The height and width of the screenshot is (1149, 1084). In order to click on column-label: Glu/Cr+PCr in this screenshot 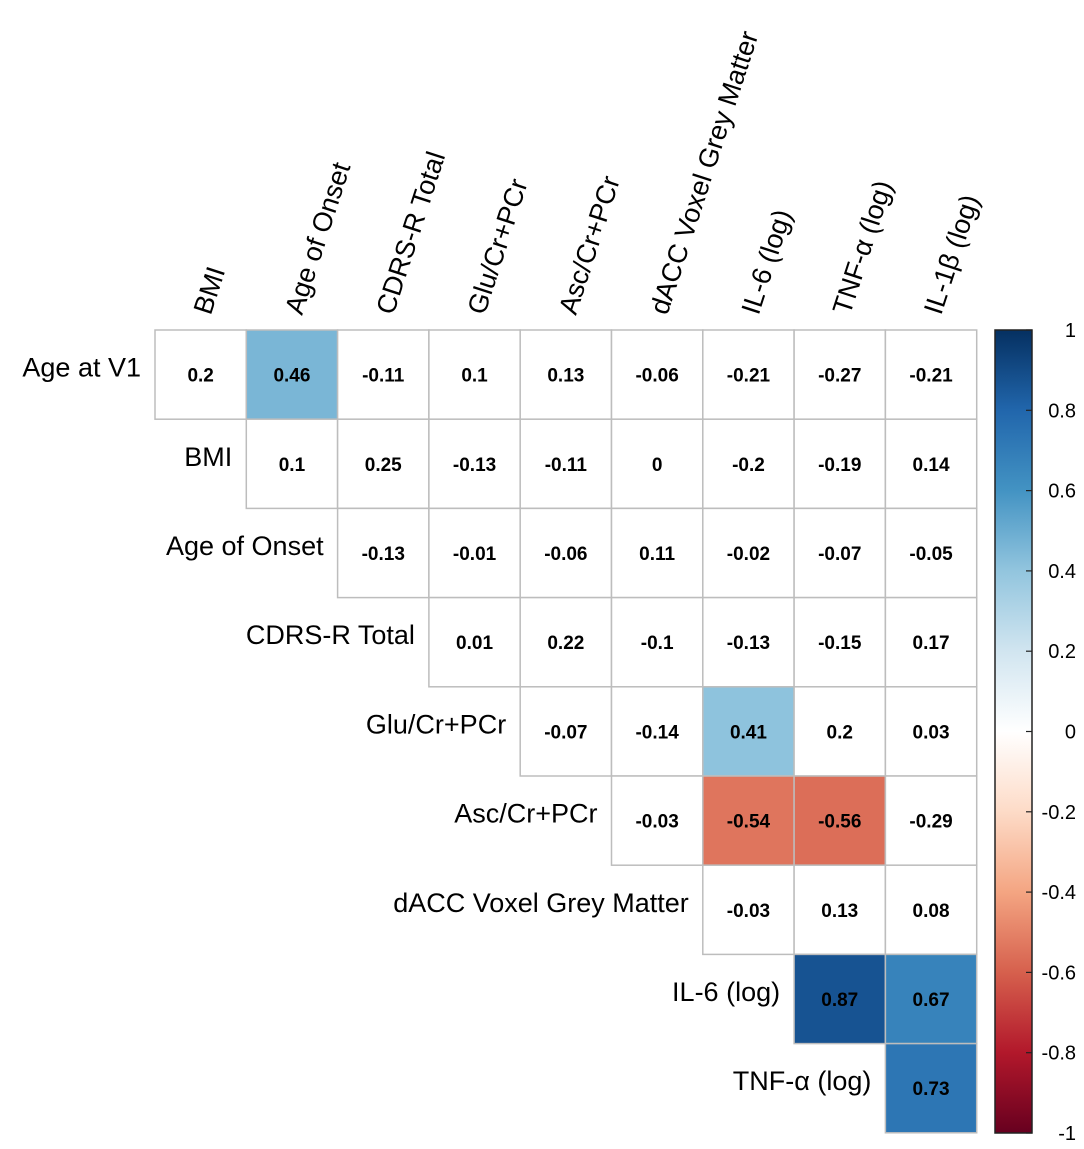, I will do `click(498, 246)`.